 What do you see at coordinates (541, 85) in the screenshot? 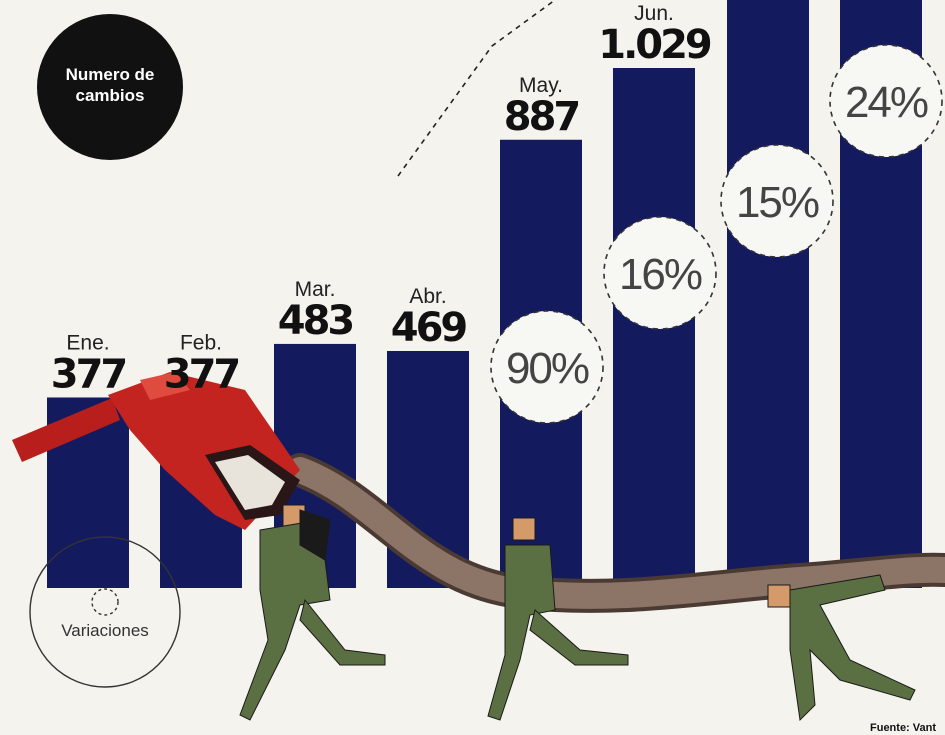
I see `bar-month-label: May.` at bounding box center [541, 85].